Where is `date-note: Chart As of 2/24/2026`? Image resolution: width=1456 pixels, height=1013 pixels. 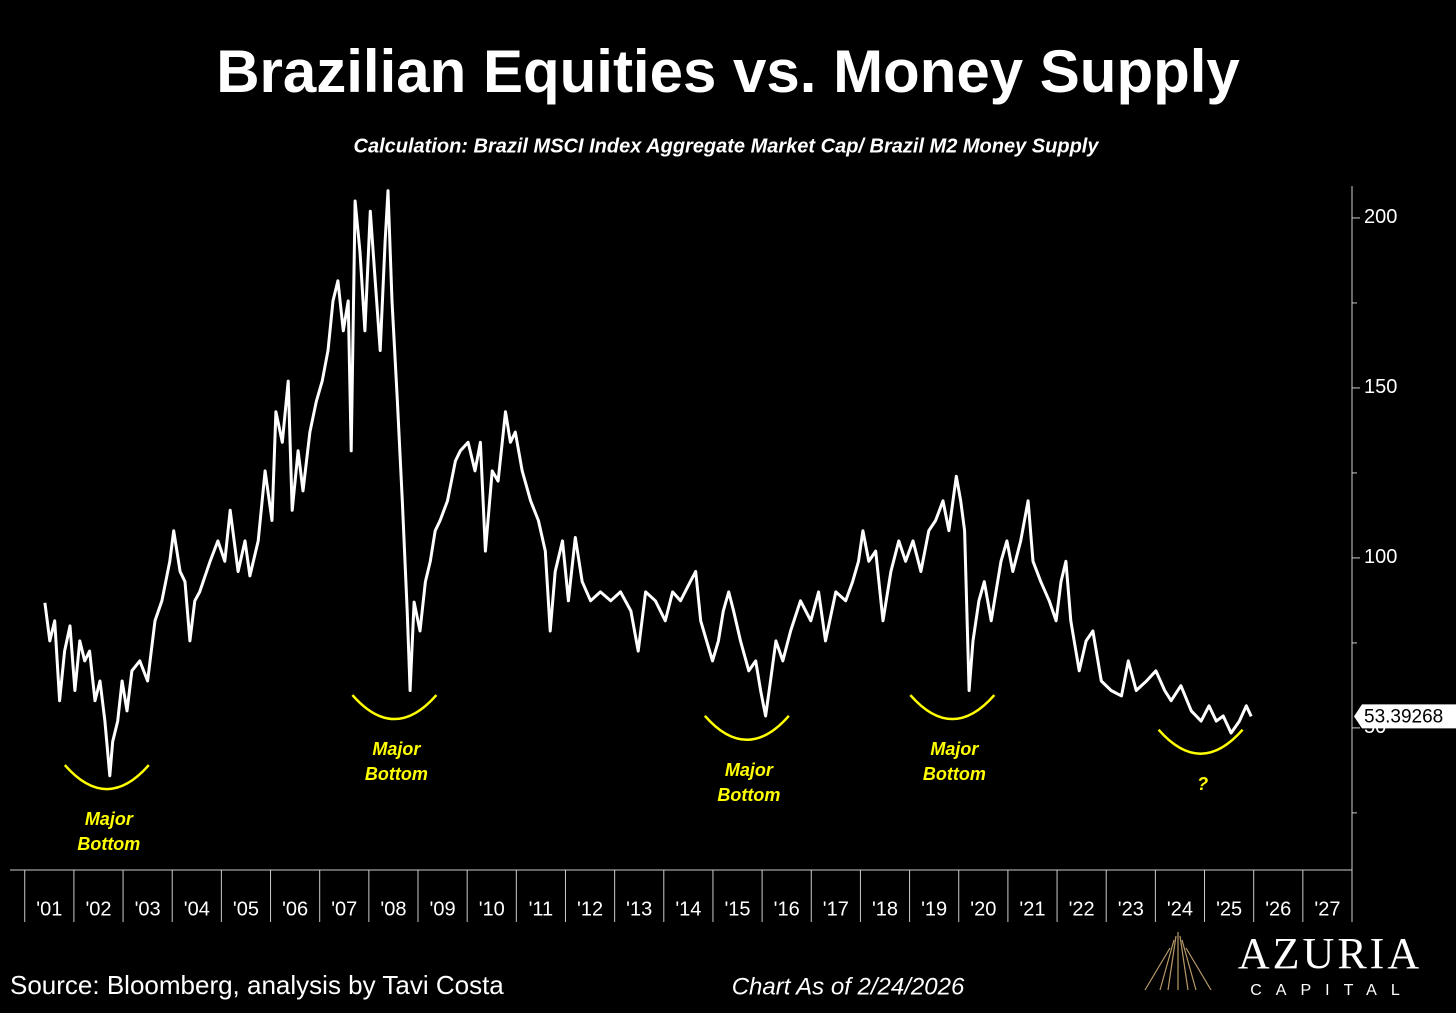 date-note: Chart As of 2/24/2026 is located at coordinates (848, 986).